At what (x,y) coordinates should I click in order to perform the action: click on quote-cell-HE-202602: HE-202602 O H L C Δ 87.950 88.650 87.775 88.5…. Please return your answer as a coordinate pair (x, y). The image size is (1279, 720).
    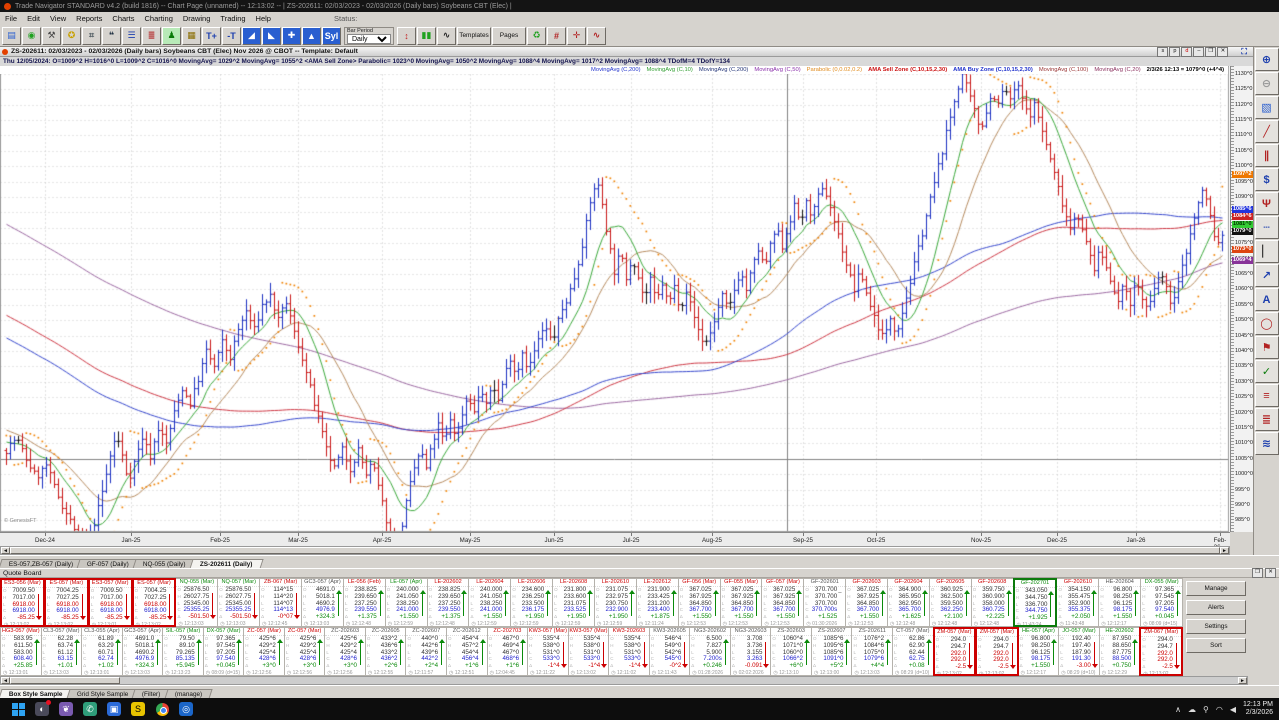
    Looking at the image, I should click on (1119, 651).